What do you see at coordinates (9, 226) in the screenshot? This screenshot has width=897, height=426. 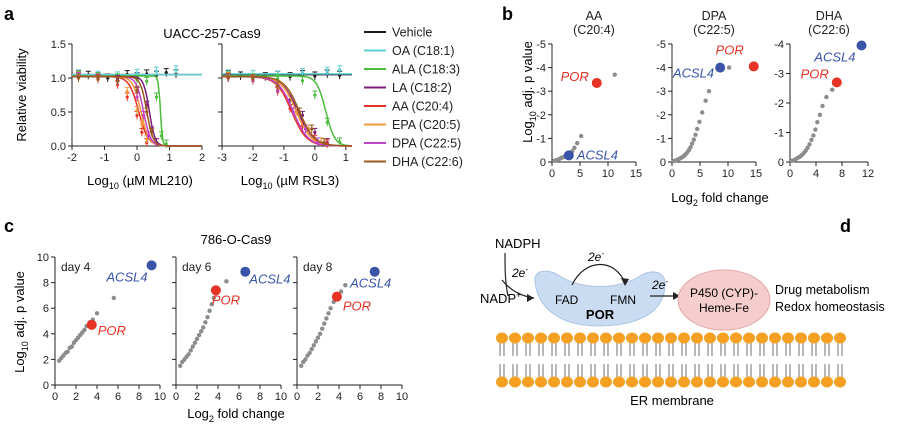 I see `panel-c-letter: c` at bounding box center [9, 226].